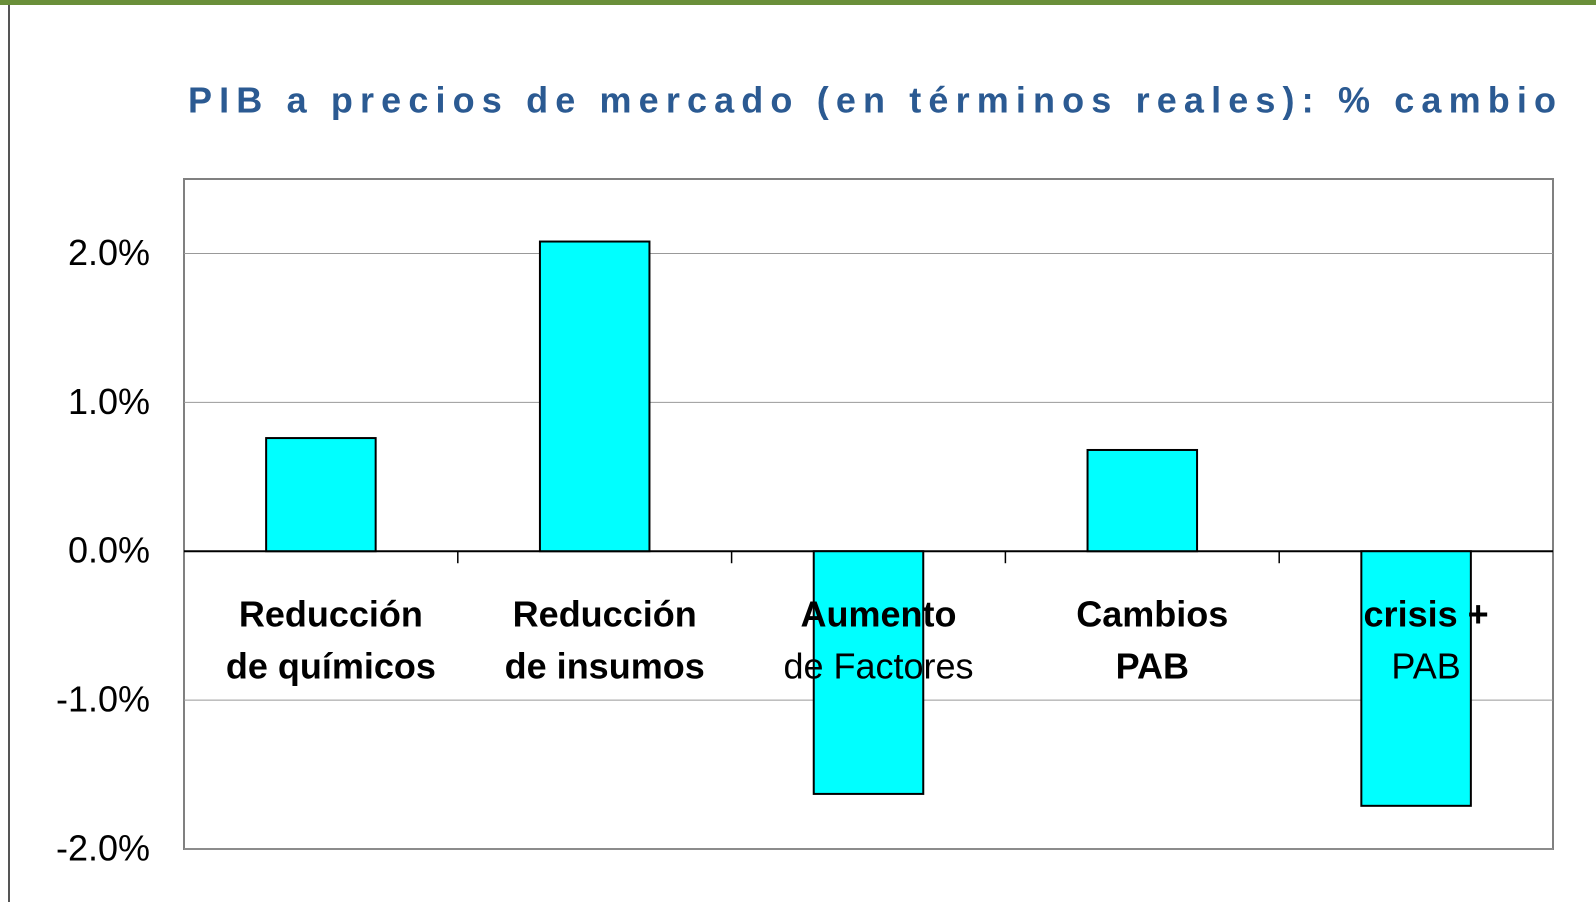 This screenshot has height=902, width=1596. What do you see at coordinates (1426, 614) in the screenshot?
I see `x-tick-label: crisis +` at bounding box center [1426, 614].